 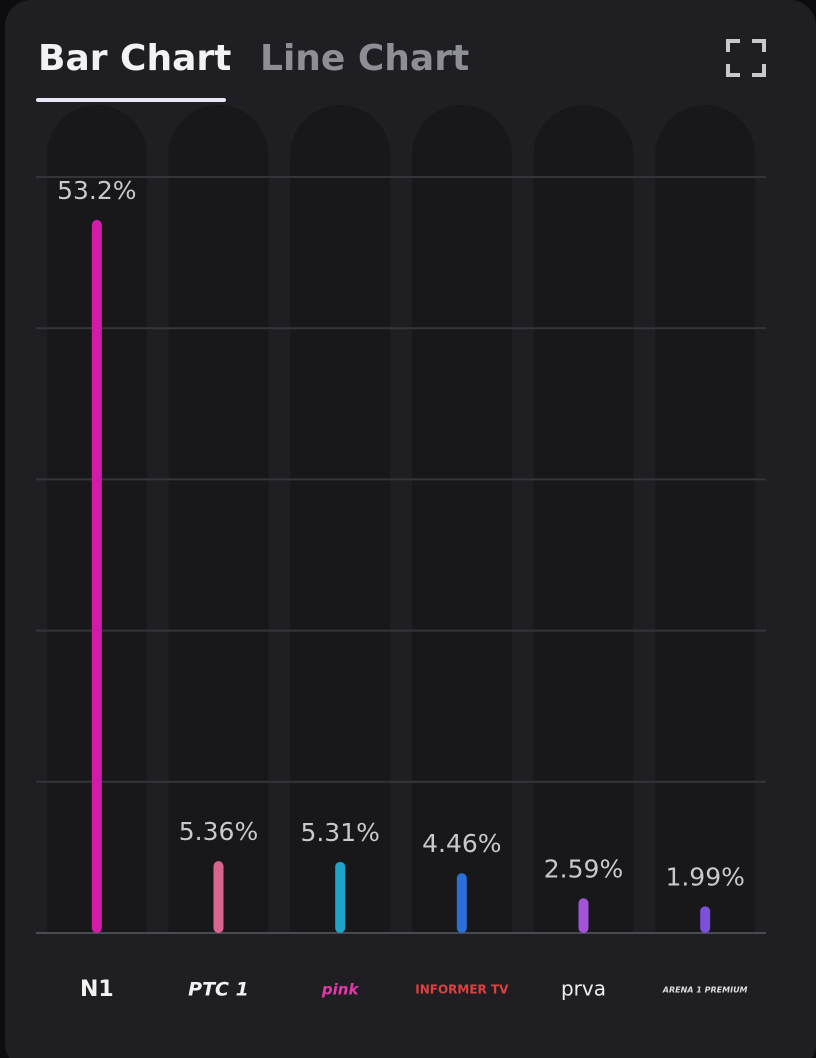 What do you see at coordinates (97, 989) in the screenshot?
I see `channel-logo: N1` at bounding box center [97, 989].